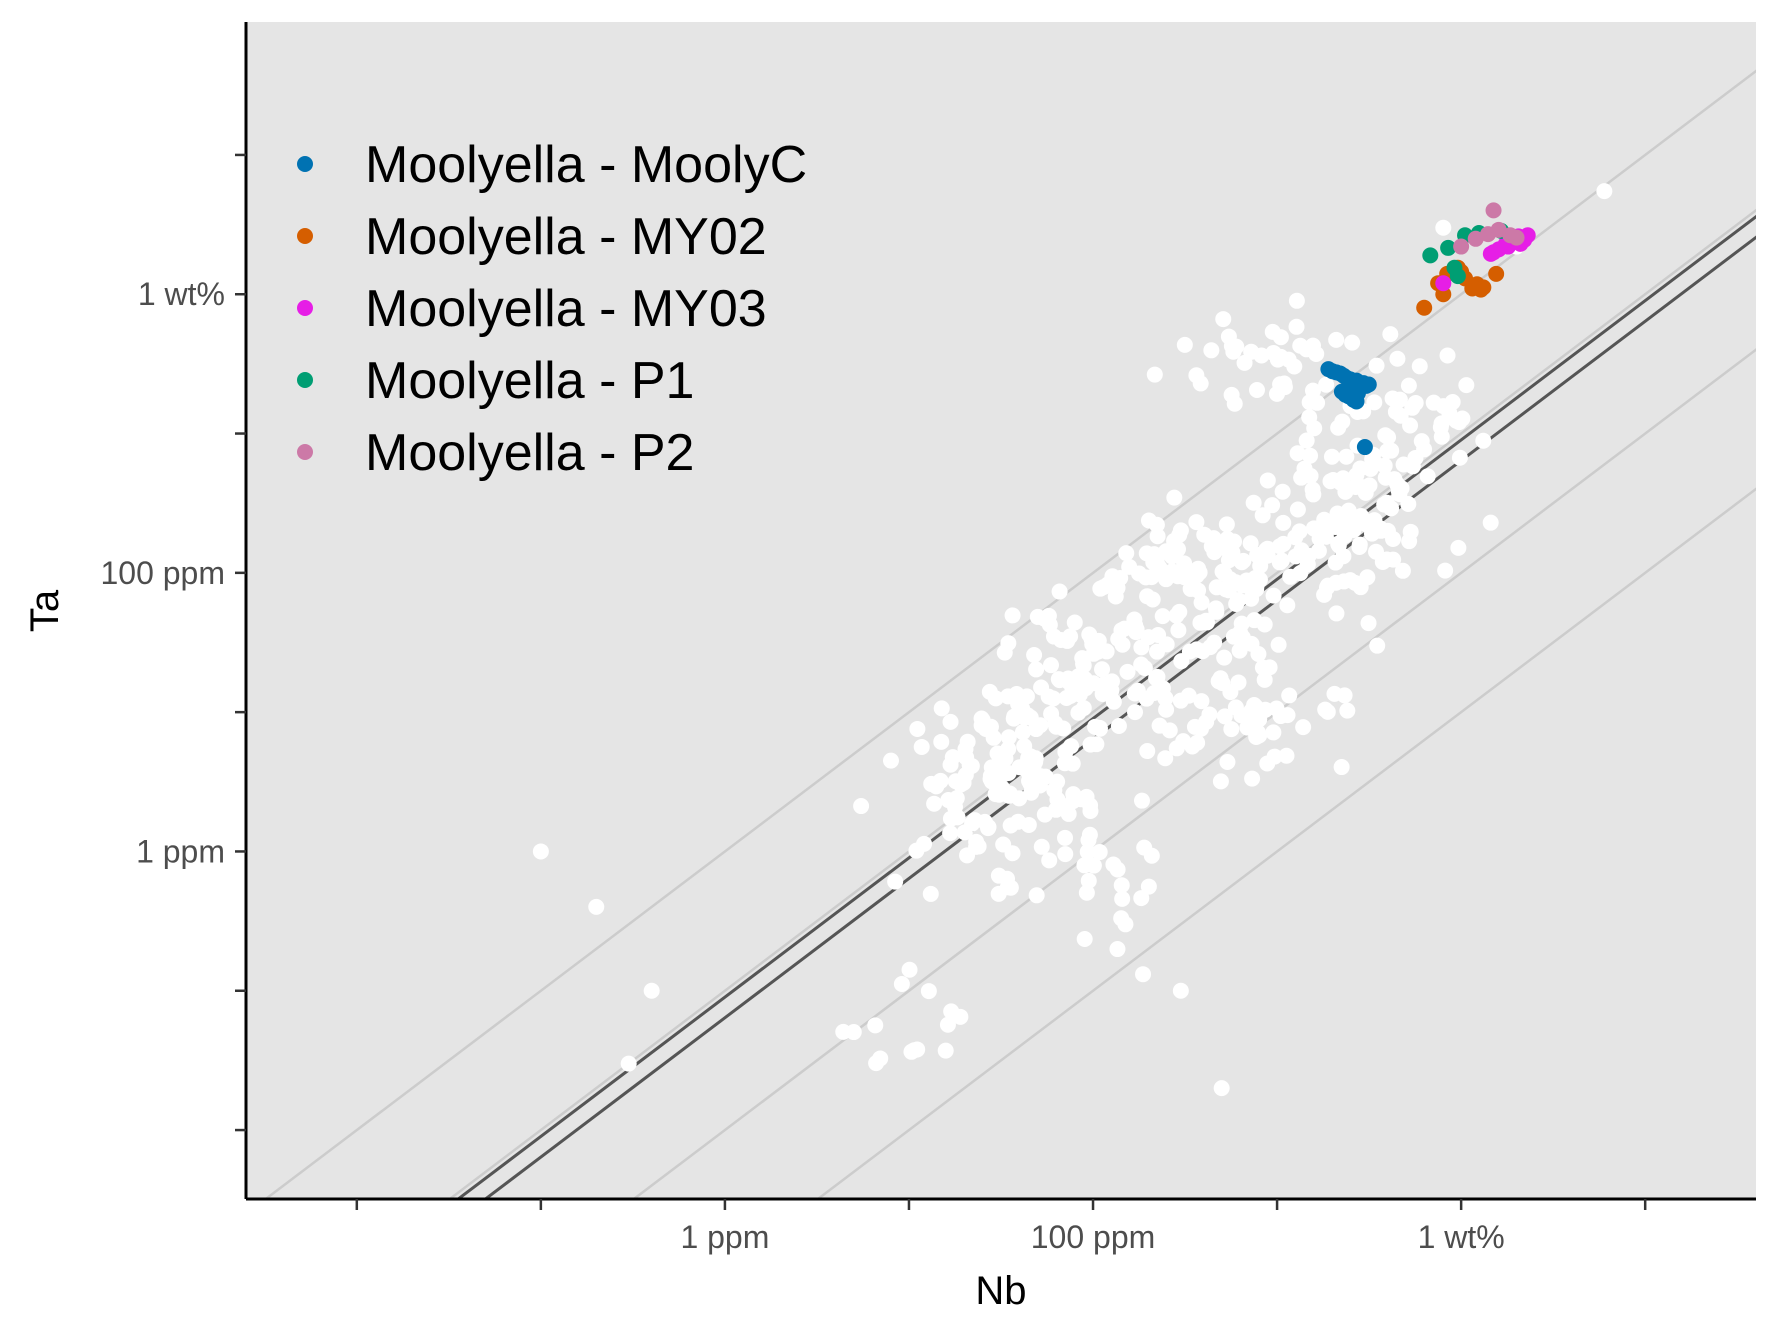  I want to click on x-axis-ticks: 1 ppm 100 ppm 1 wt%, so click(1001, 1227).